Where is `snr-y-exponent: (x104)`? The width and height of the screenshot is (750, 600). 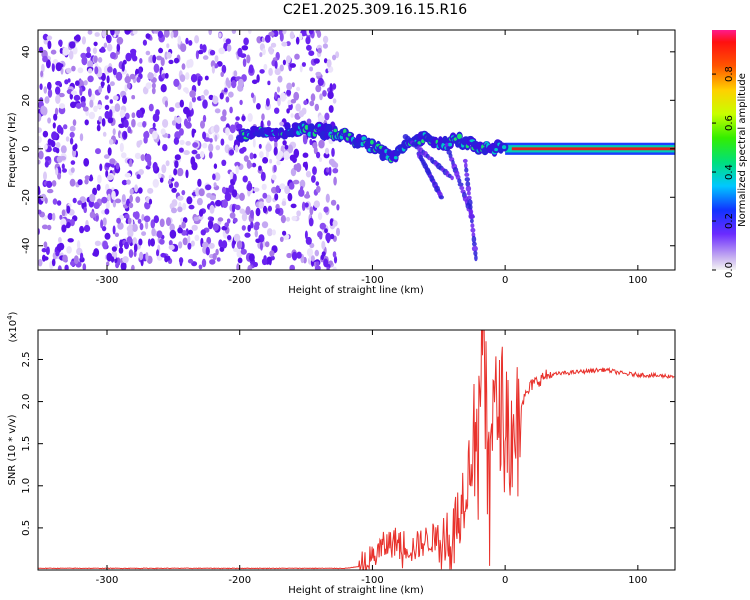
snr-y-exponent: (x104) is located at coordinates (12, 326).